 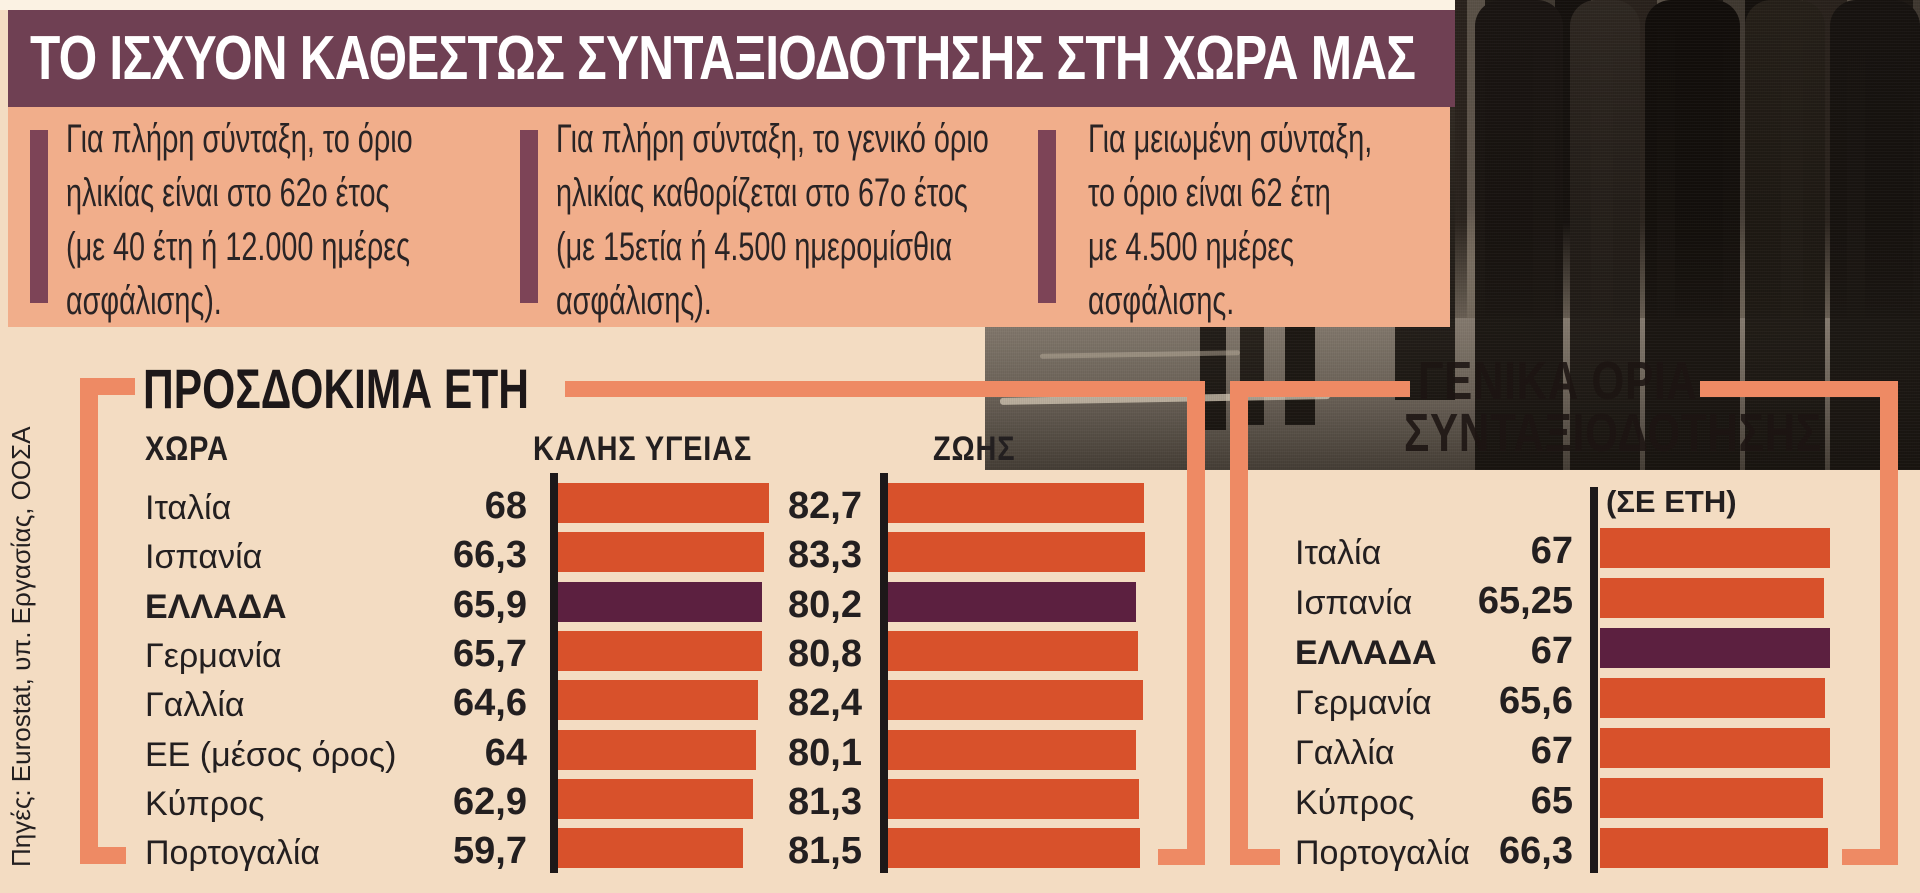 What do you see at coordinates (490, 555) in the screenshot?
I see `healthy-years-value-2: 66,3` at bounding box center [490, 555].